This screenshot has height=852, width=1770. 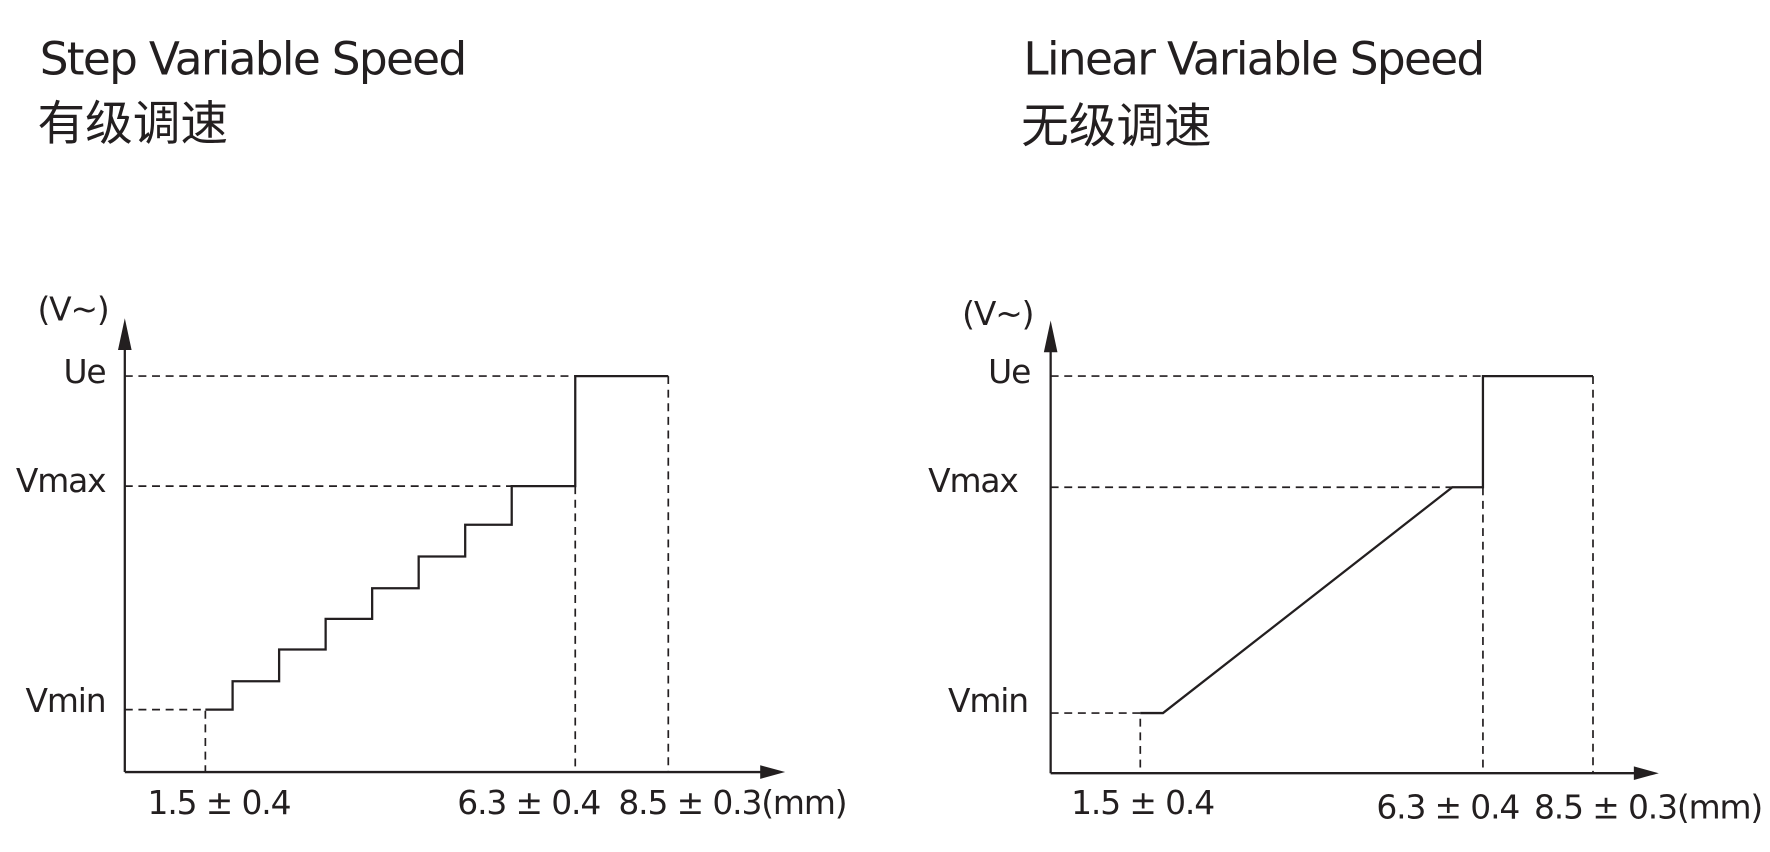 What do you see at coordinates (1253, 58) in the screenshot?
I see `title-en: Linear Variable Speed` at bounding box center [1253, 58].